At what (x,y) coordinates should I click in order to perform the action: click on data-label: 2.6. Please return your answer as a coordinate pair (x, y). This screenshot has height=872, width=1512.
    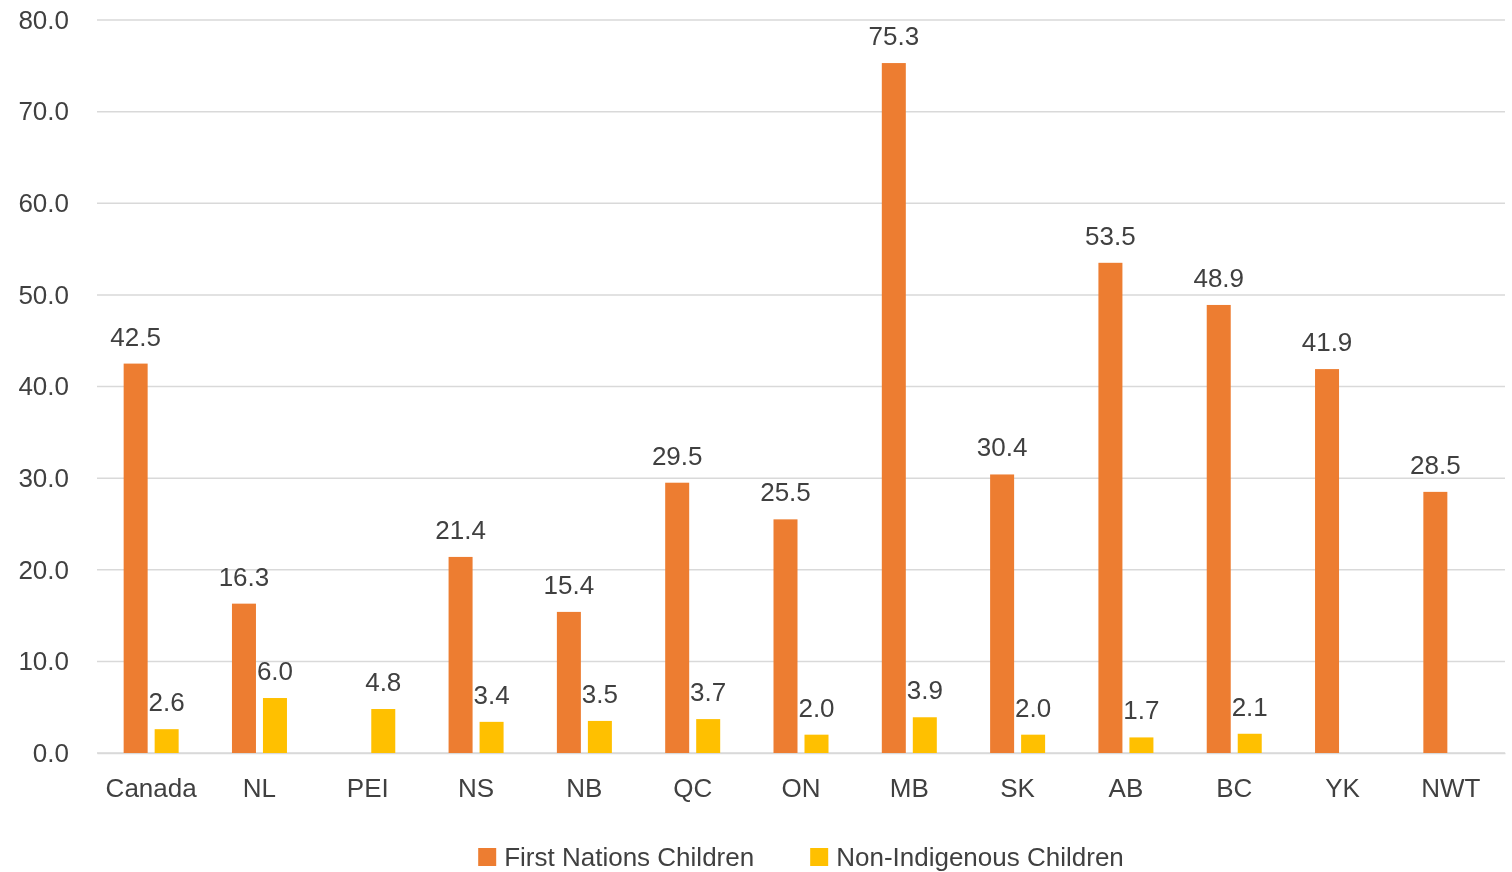
    Looking at the image, I should click on (166, 702).